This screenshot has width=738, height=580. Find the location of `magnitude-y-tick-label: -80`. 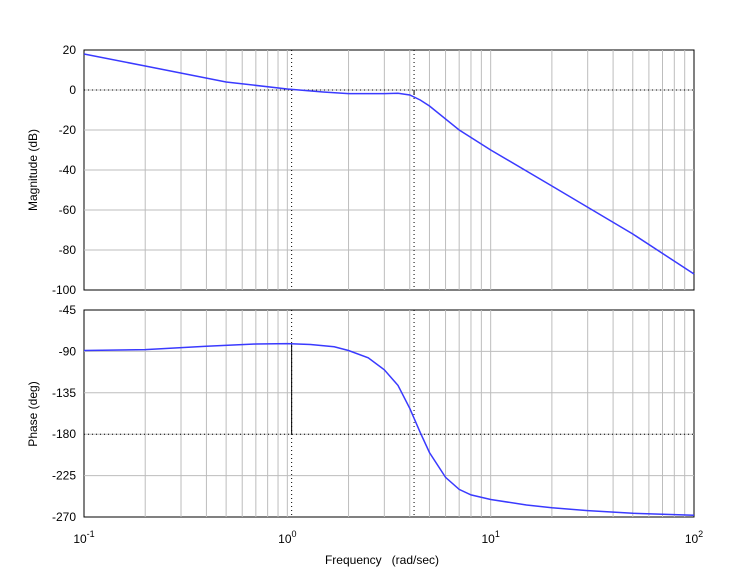

magnitude-y-tick-label: -80 is located at coordinates (68, 250).